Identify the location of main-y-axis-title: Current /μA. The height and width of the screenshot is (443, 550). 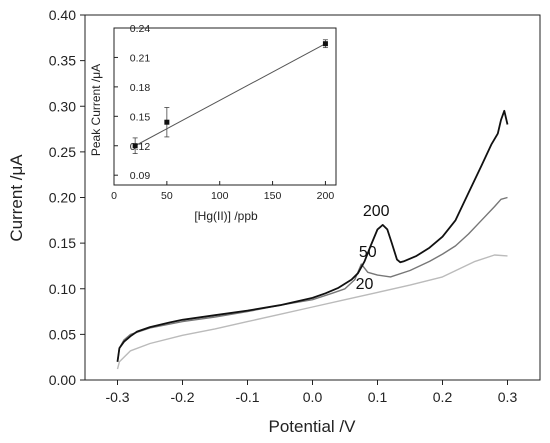
(16, 198).